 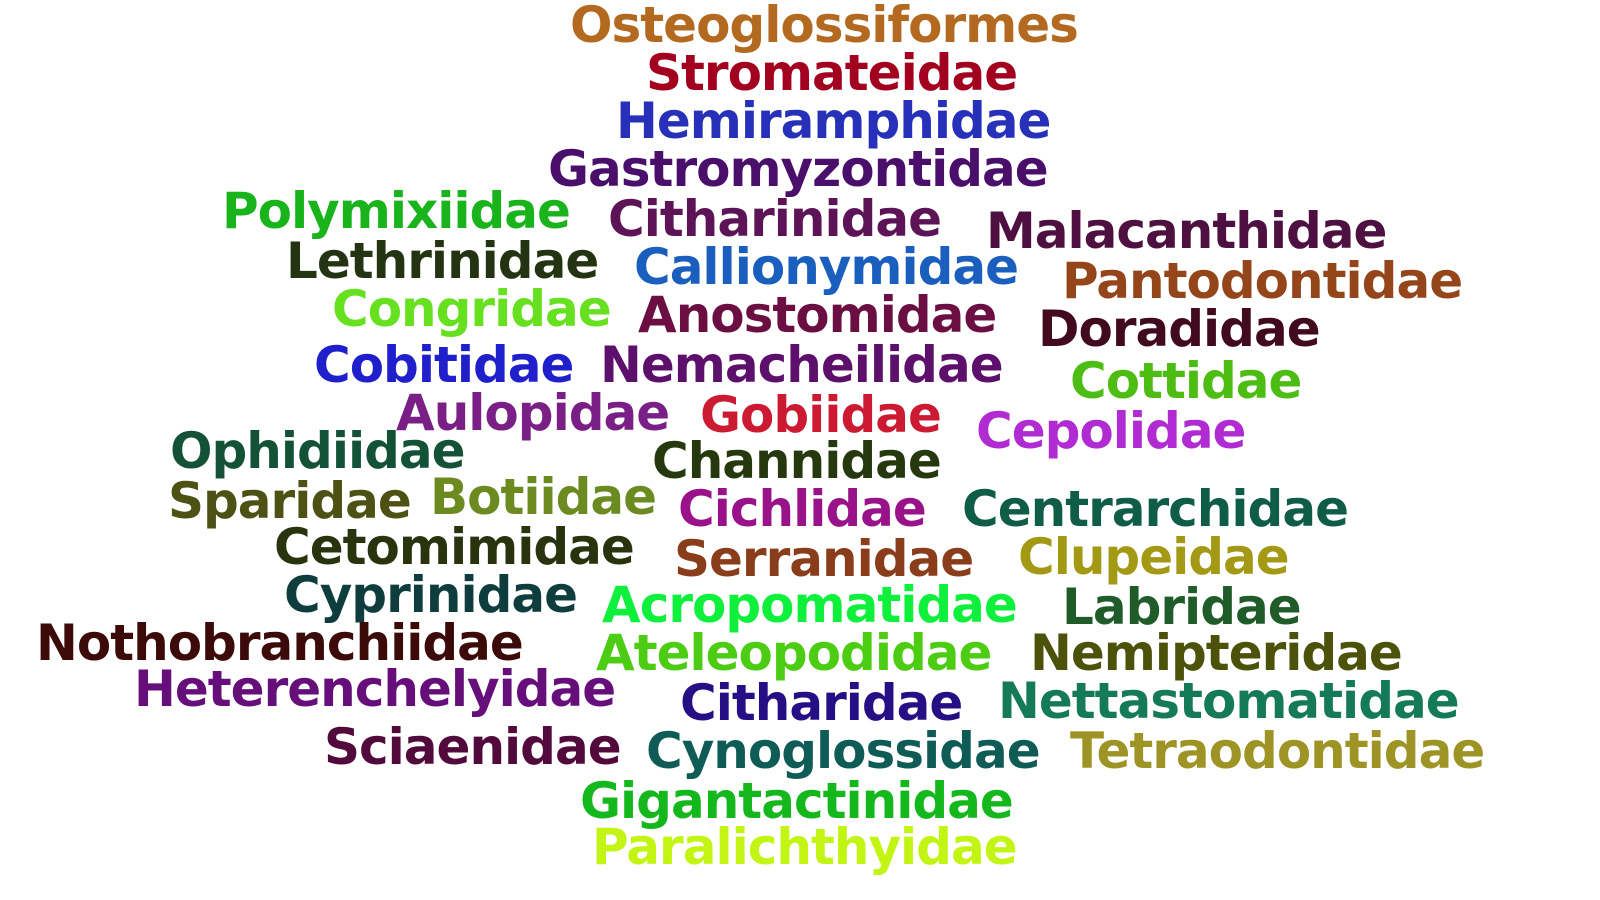 What do you see at coordinates (472, 309) in the screenshot?
I see `word-congridae: Congridae` at bounding box center [472, 309].